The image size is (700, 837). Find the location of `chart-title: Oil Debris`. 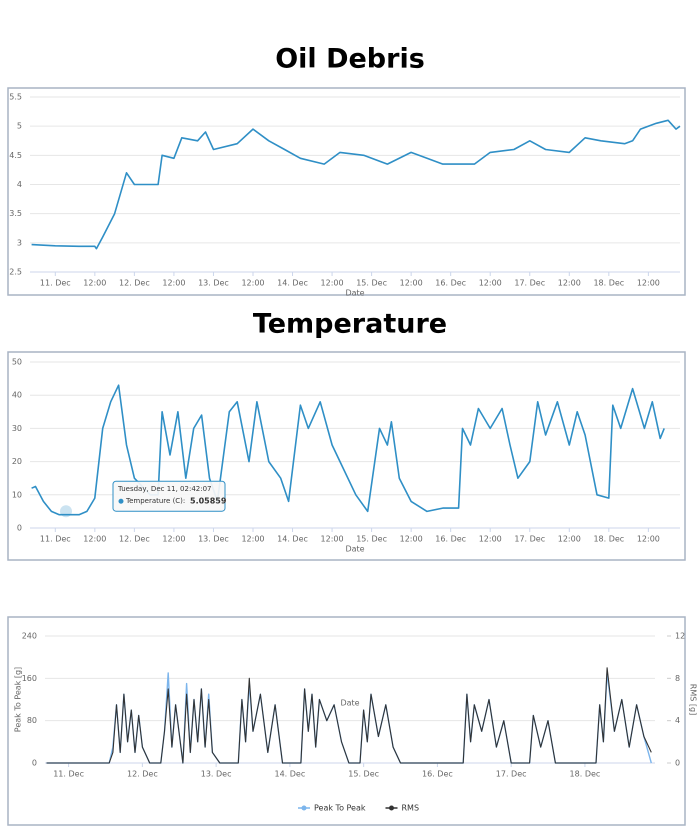

chart-title: Oil Debris is located at coordinates (350, 59).